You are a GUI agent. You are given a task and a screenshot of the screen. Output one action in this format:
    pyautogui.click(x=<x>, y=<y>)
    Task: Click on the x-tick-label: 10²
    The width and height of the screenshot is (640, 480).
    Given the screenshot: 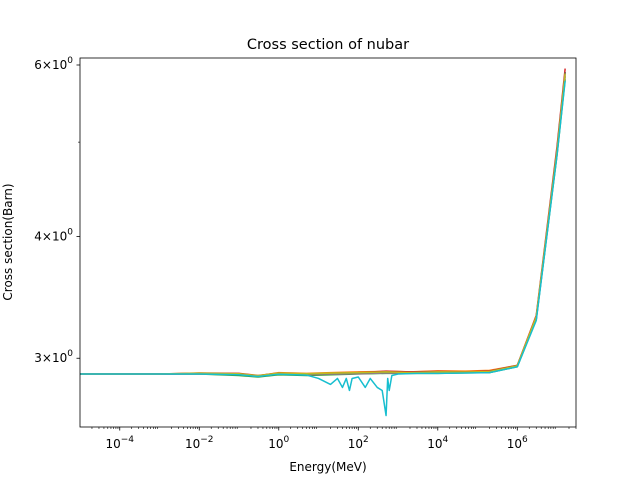 What is the action you would take?
    pyautogui.click(x=358, y=443)
    